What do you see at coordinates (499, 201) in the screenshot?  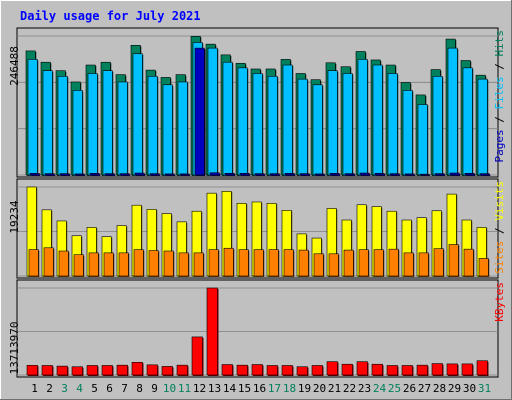 I see `legend-visits: Visits` at bounding box center [499, 201].